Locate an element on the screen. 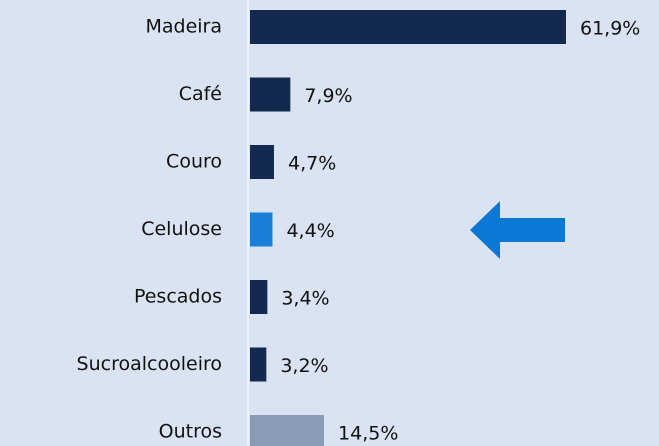 Image resolution: width=659 pixels, height=446 pixels. value-label: 61,9% is located at coordinates (610, 29).